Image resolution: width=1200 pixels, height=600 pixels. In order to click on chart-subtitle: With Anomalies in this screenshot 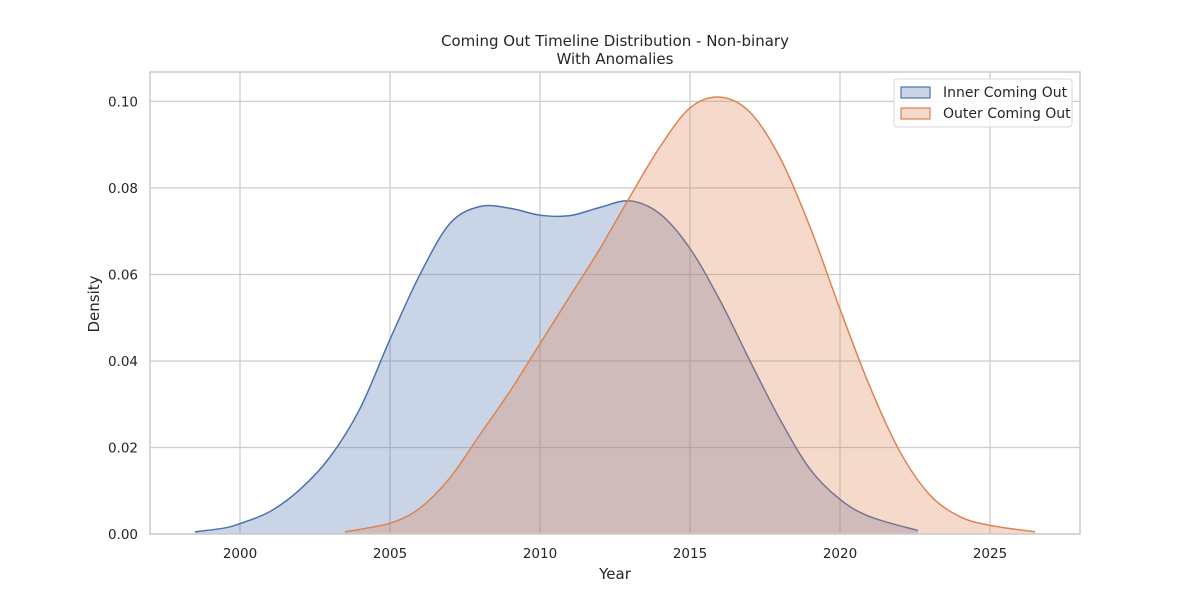, I will do `click(615, 59)`.